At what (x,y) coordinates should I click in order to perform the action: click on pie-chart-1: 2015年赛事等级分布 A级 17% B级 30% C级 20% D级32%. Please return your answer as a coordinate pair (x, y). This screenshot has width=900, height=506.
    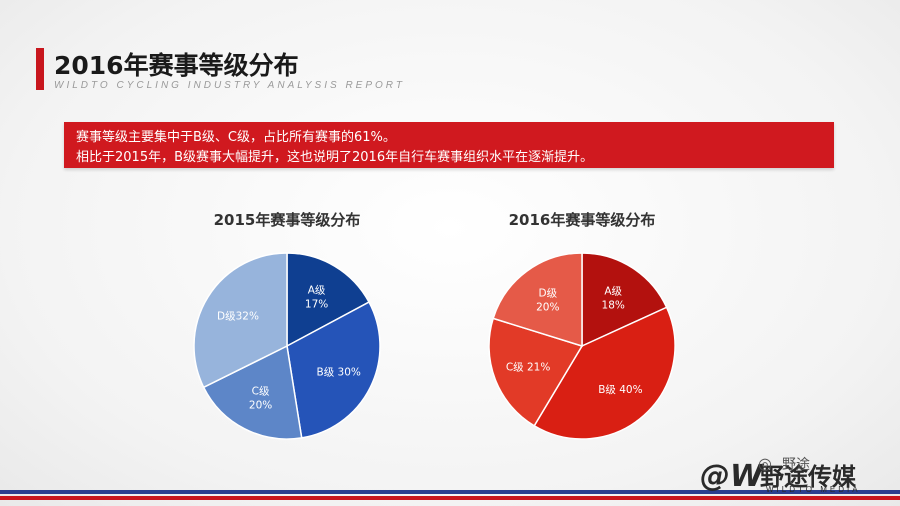
    Looking at the image, I should click on (287, 325).